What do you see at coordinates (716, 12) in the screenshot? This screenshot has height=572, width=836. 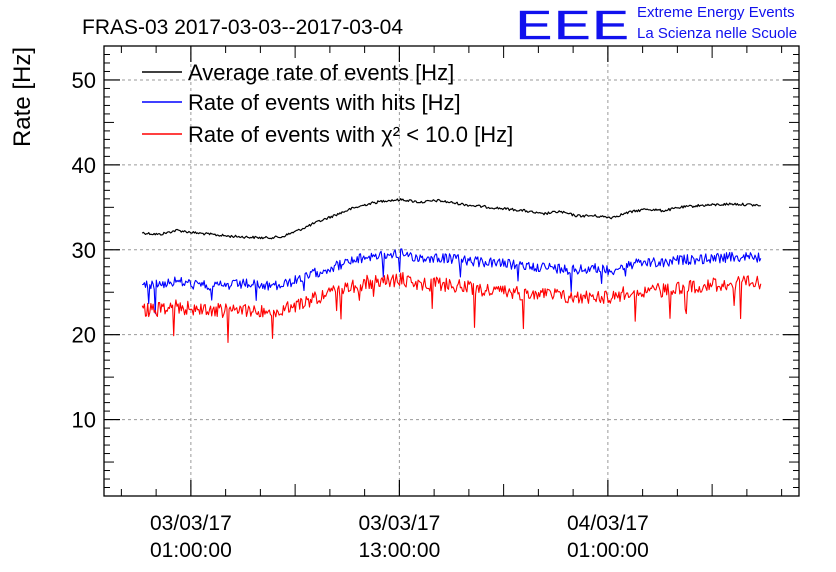 I see `logo-line-1: Extreme Energy Events` at bounding box center [716, 12].